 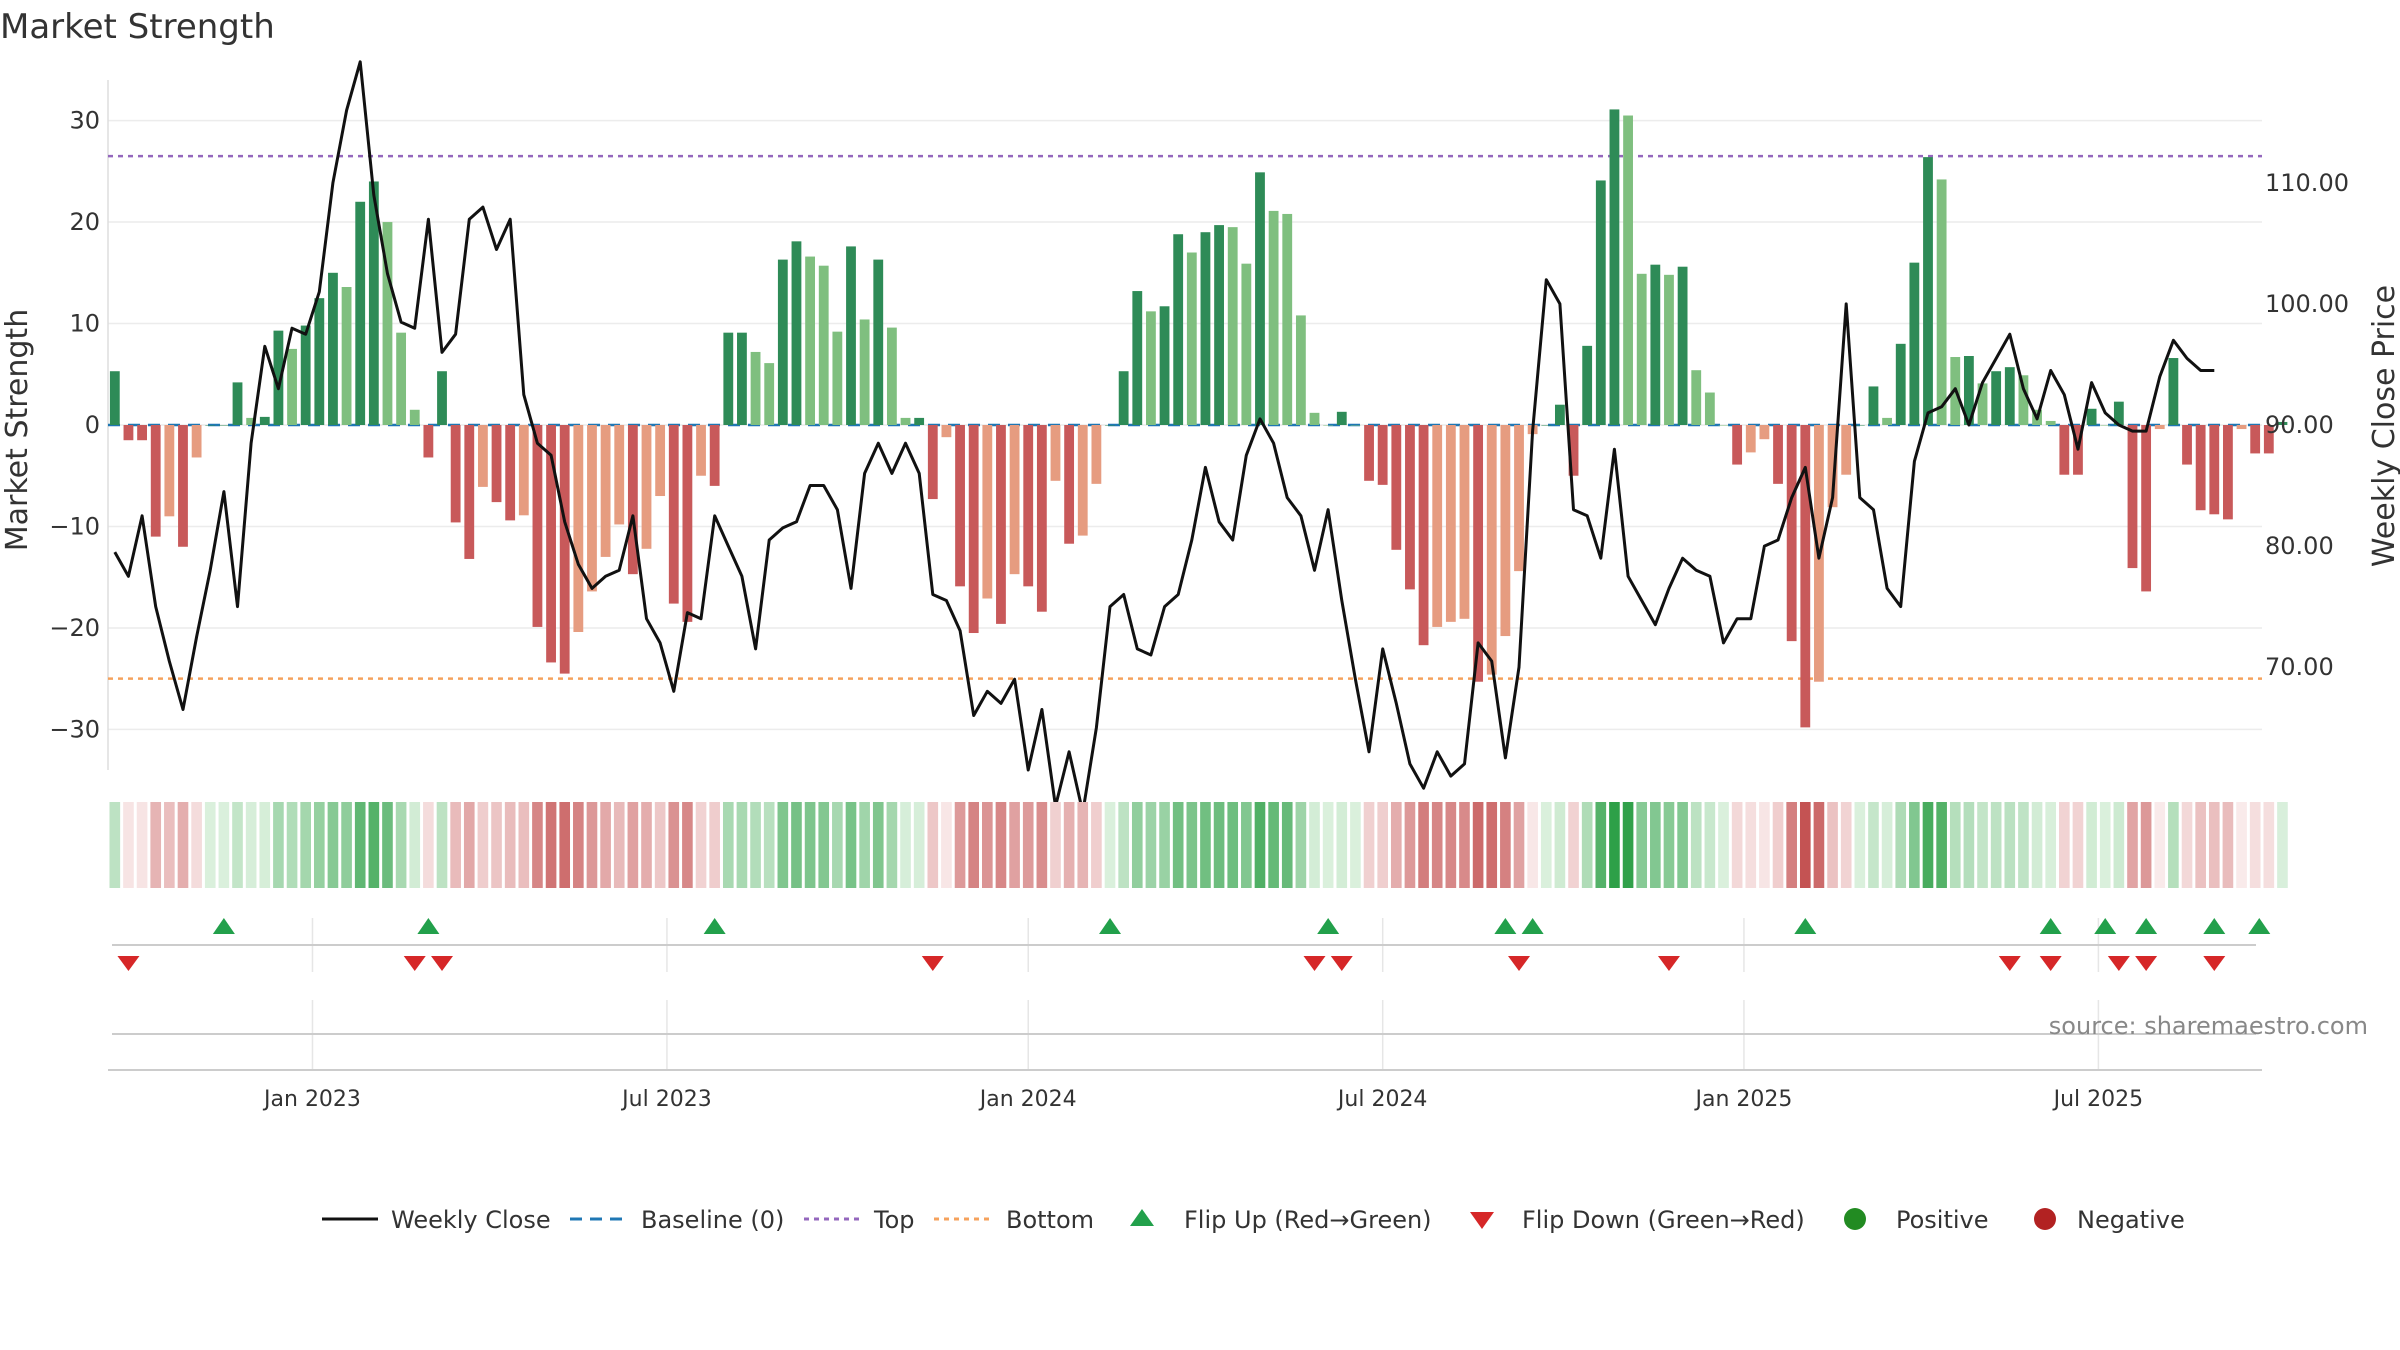 What do you see at coordinates (1942, 1220) in the screenshot?
I see `legend-label: Positive` at bounding box center [1942, 1220].